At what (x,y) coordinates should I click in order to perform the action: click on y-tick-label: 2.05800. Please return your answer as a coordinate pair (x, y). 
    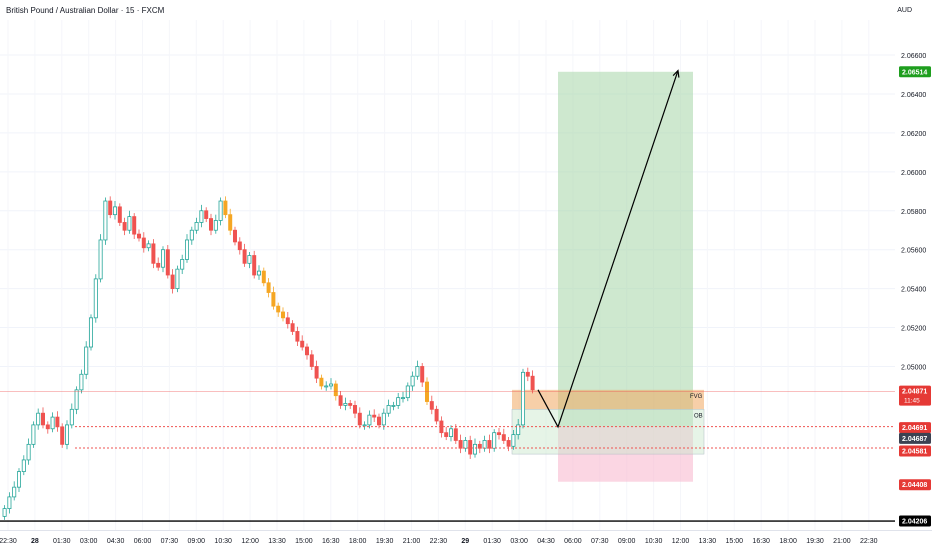
    Looking at the image, I should click on (913, 212).